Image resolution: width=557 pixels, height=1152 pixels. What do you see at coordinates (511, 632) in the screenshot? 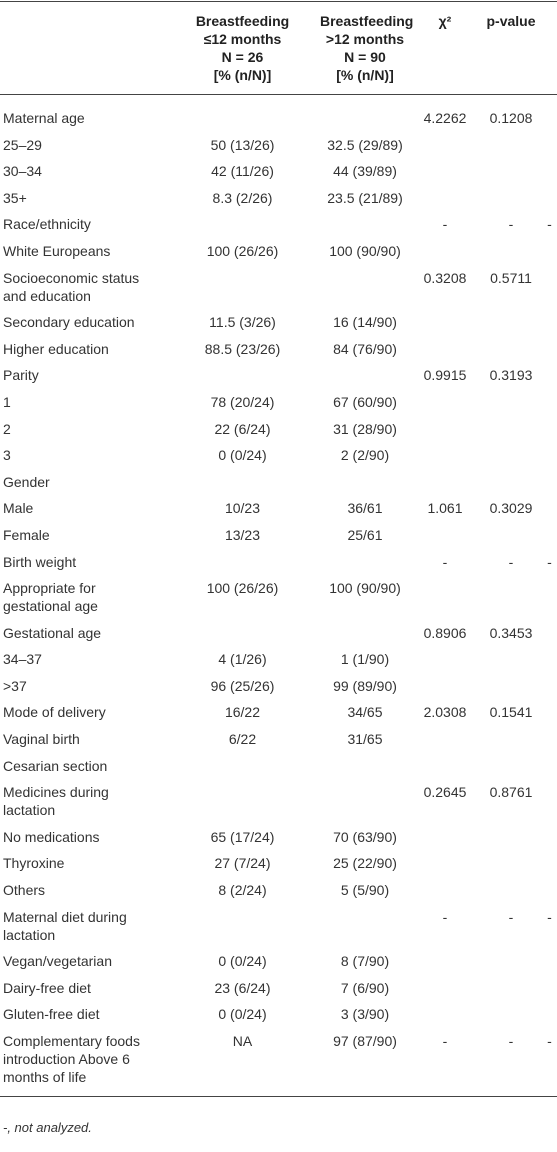
I see `cell-text: 0.3453` at bounding box center [511, 632].